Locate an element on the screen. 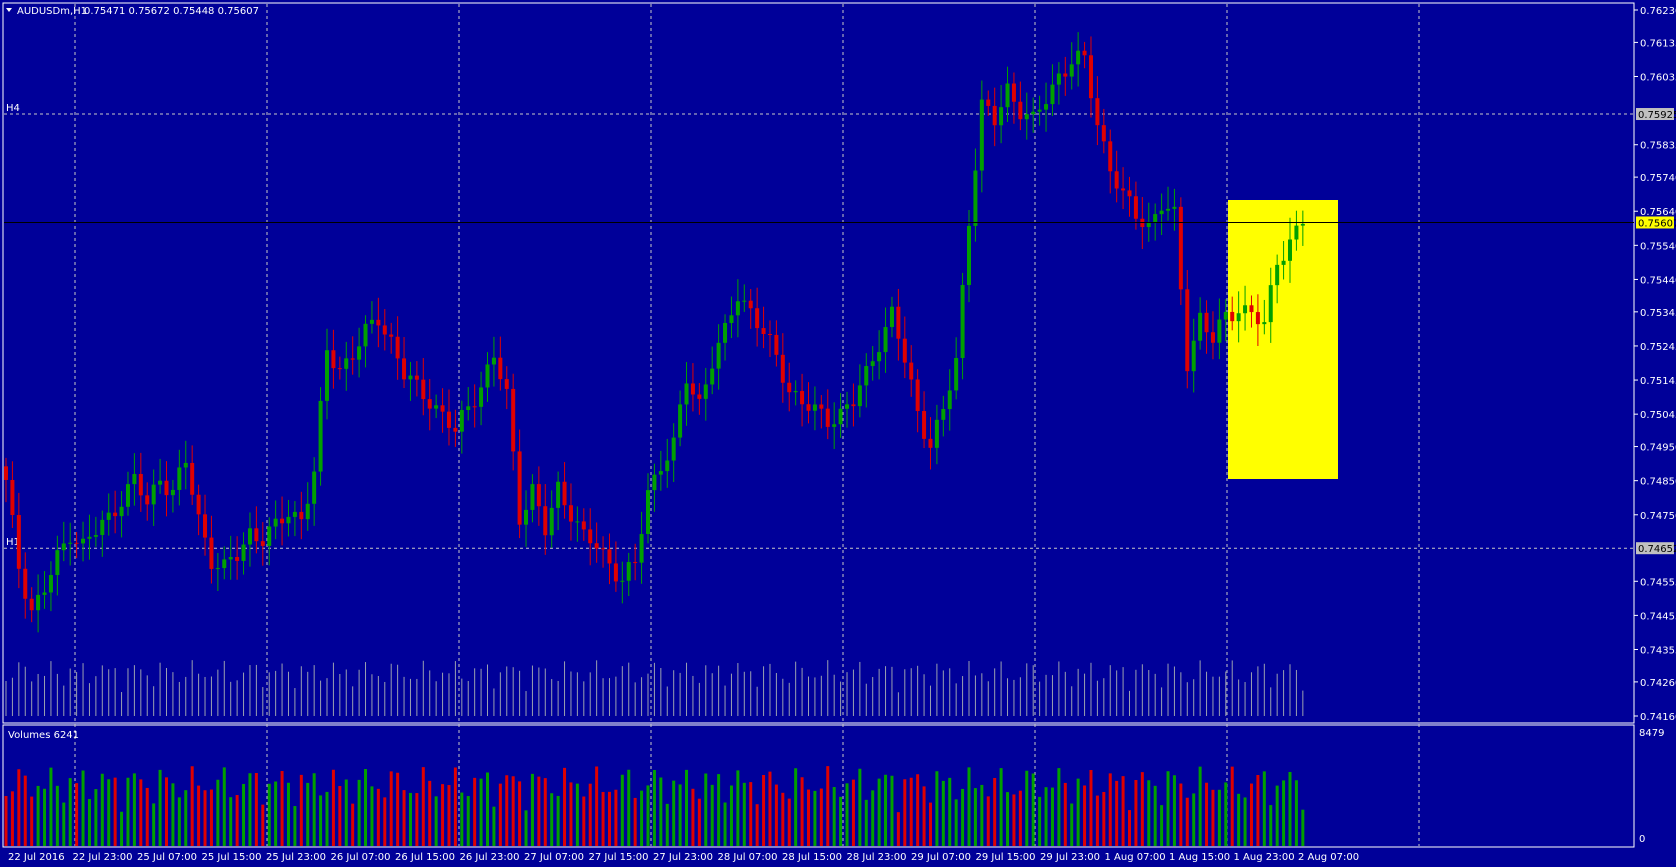  collapse-triangle-icon is located at coordinates (9, 10).